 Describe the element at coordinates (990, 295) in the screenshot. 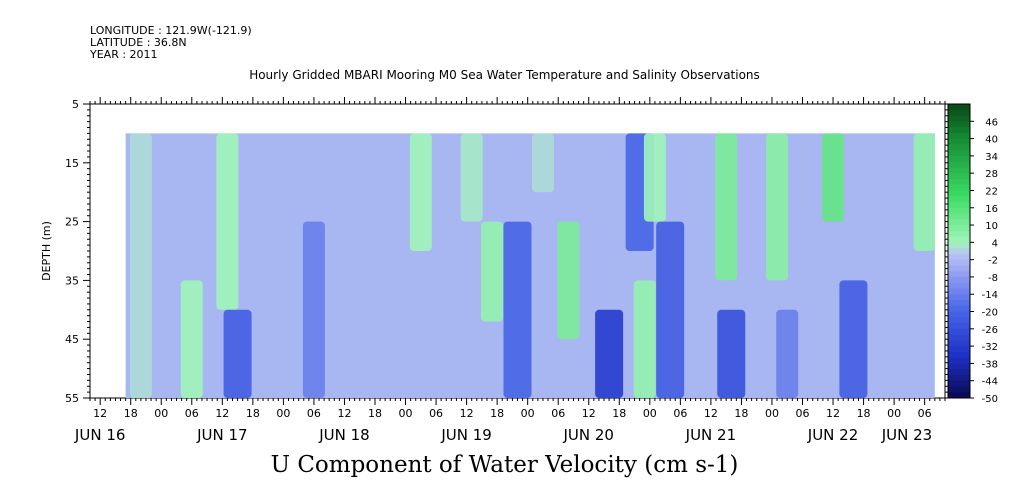

I see `colorbar-label: -14` at that location.